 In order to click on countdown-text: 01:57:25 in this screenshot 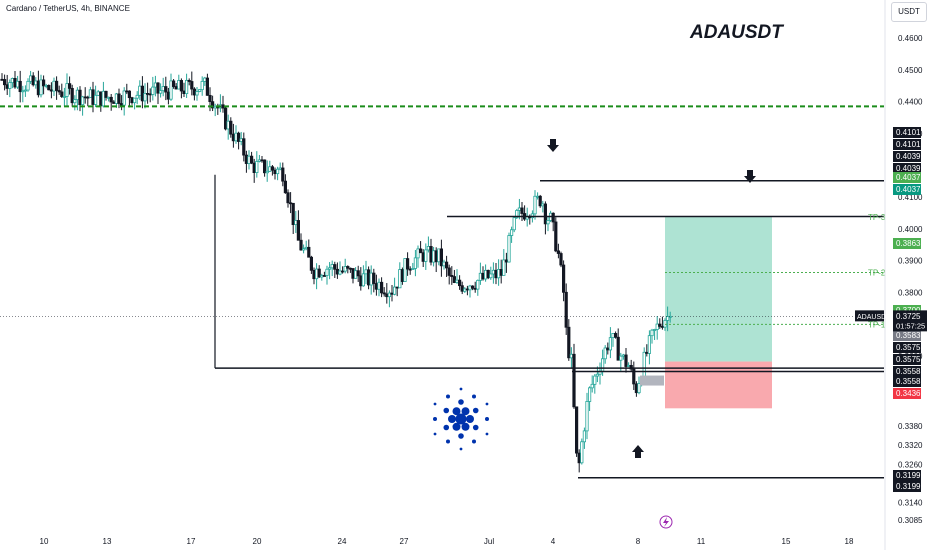, I will do `click(910, 325)`.